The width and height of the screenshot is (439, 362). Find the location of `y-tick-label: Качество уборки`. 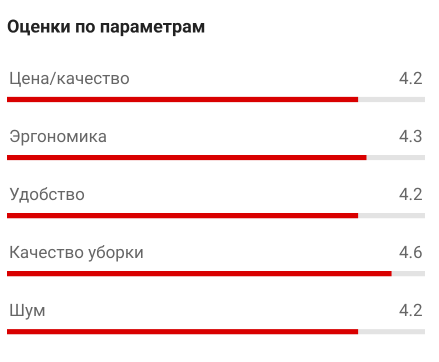

y-tick-label: Качество уборки is located at coordinates (76, 253).